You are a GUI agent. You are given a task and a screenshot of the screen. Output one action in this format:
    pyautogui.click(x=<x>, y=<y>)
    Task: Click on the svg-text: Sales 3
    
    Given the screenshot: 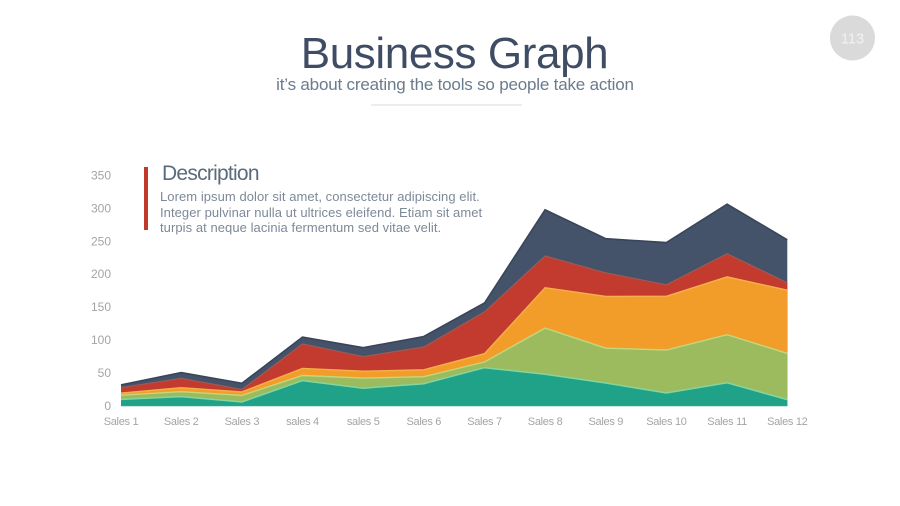 What is the action you would take?
    pyautogui.click(x=242, y=422)
    